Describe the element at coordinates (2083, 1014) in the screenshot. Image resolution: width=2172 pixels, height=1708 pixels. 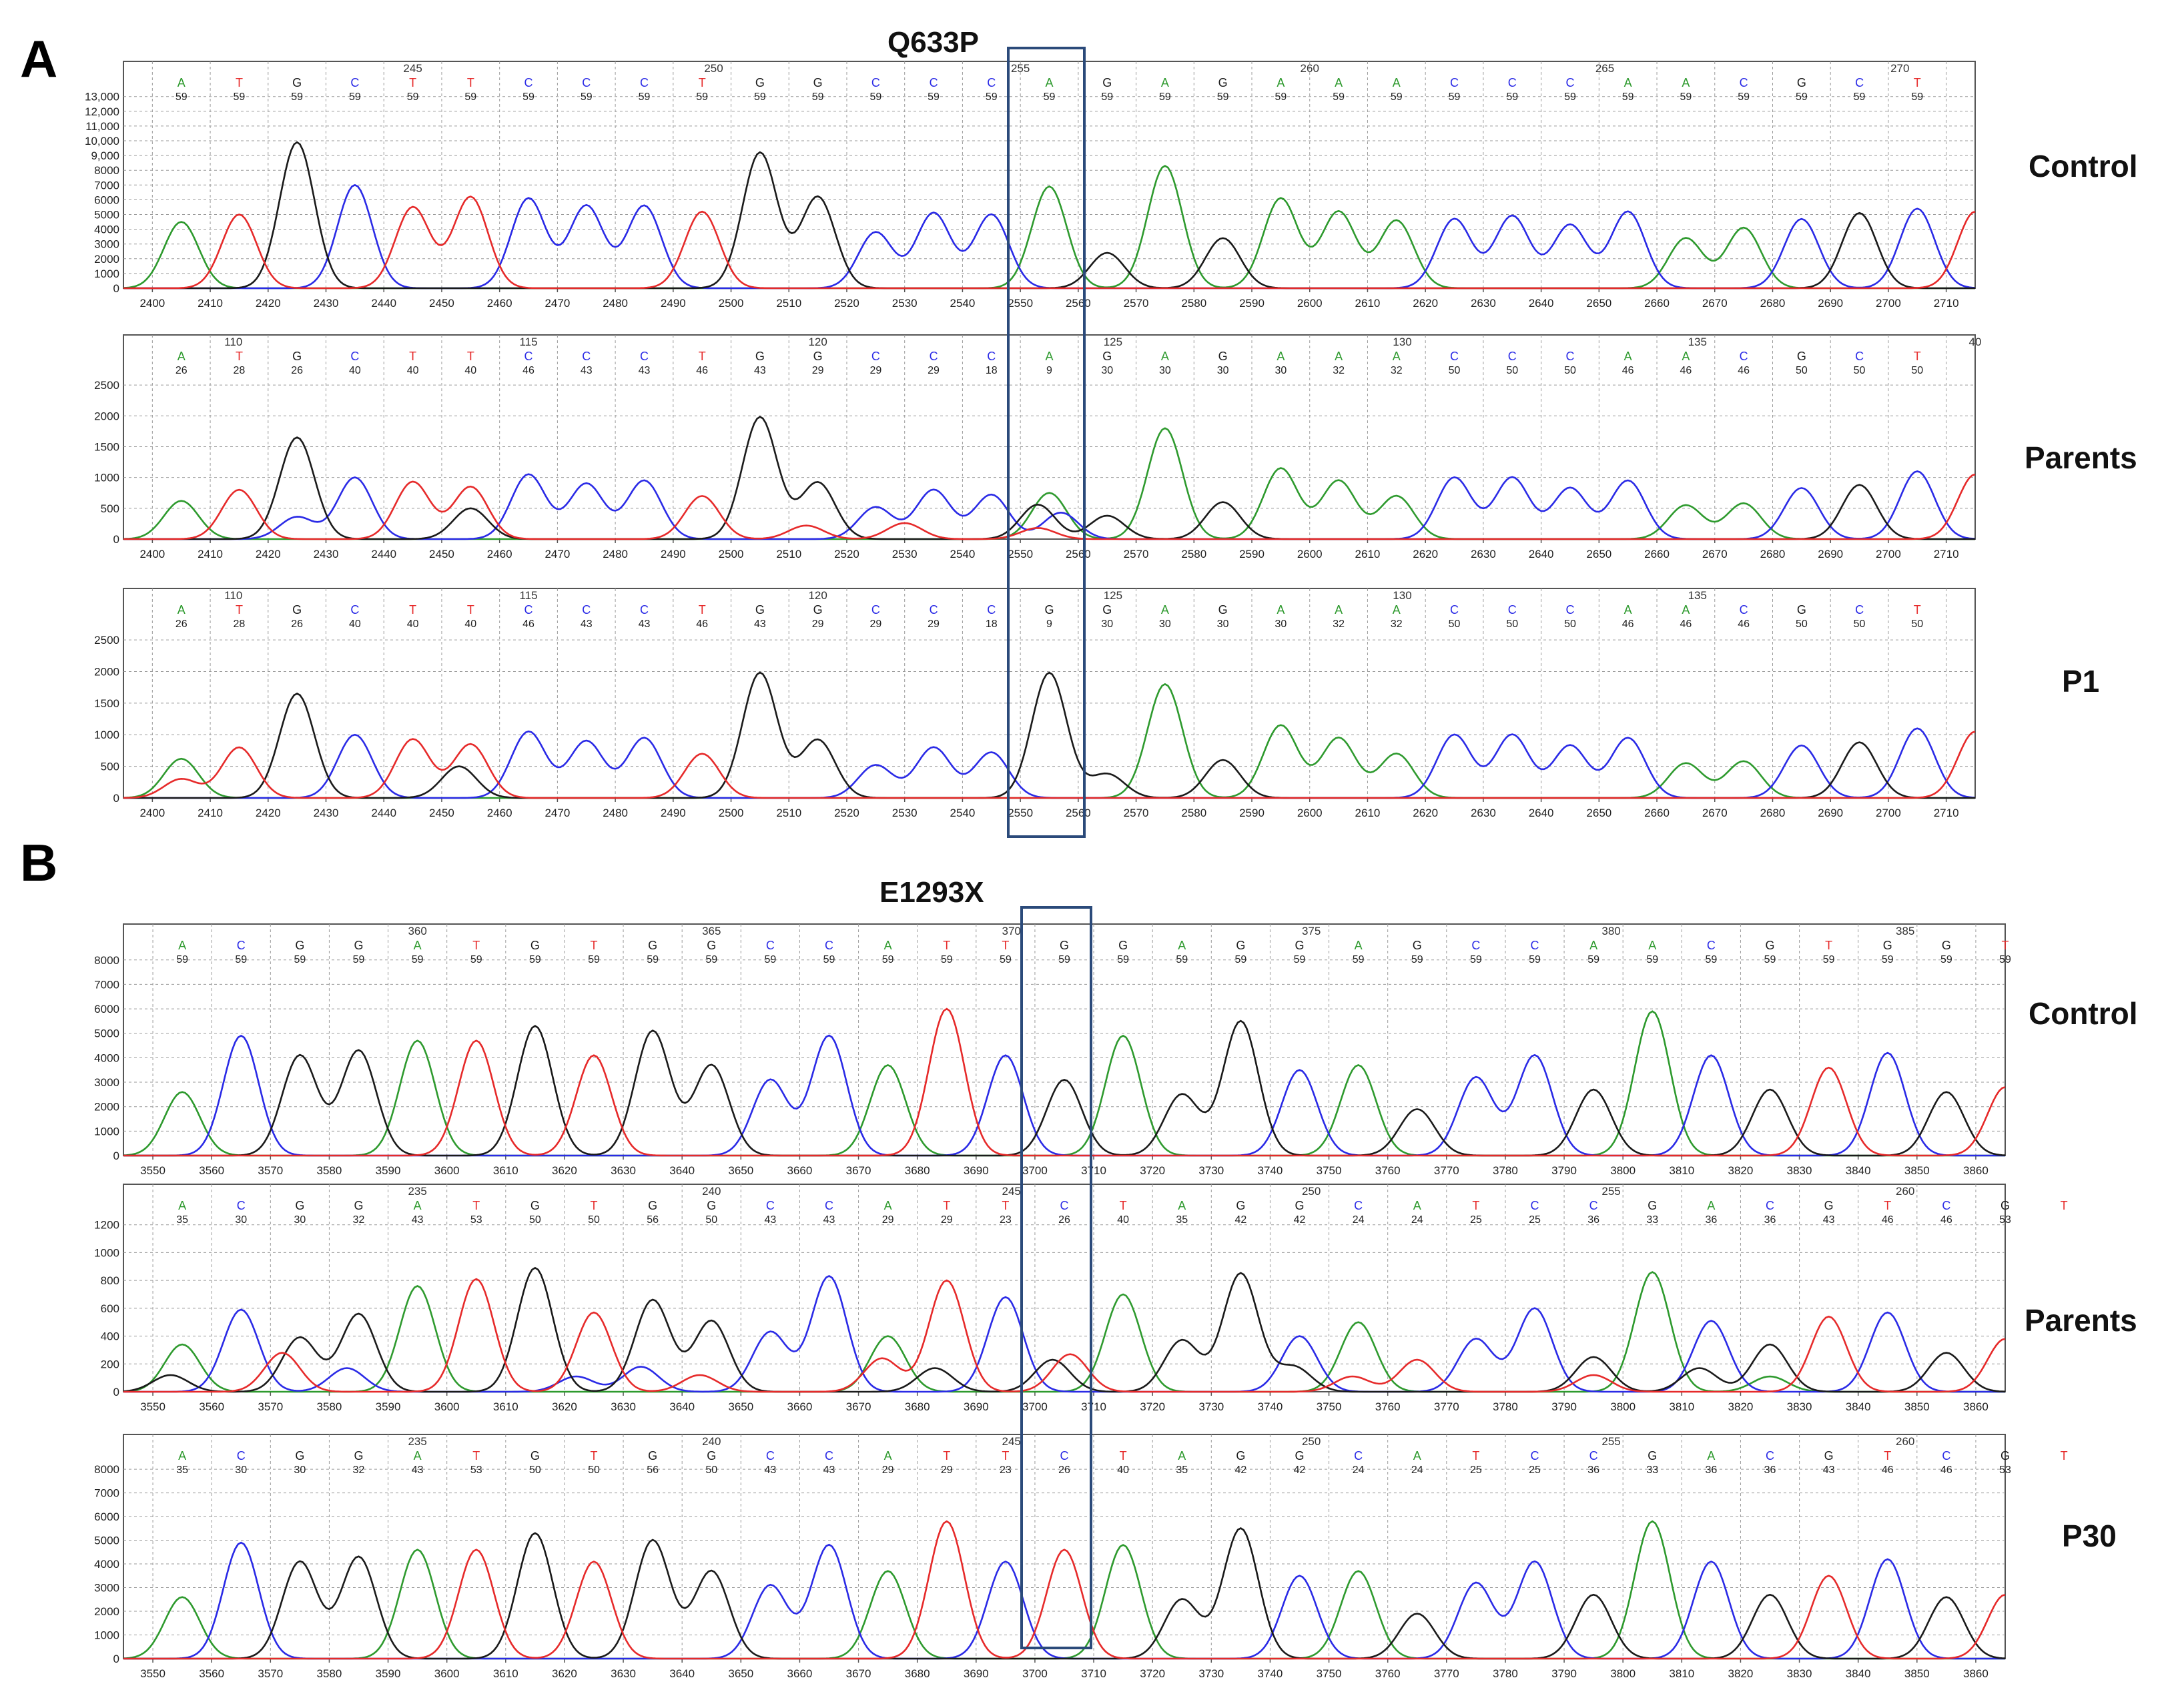
I see `row-label-control-b: Control` at that location.